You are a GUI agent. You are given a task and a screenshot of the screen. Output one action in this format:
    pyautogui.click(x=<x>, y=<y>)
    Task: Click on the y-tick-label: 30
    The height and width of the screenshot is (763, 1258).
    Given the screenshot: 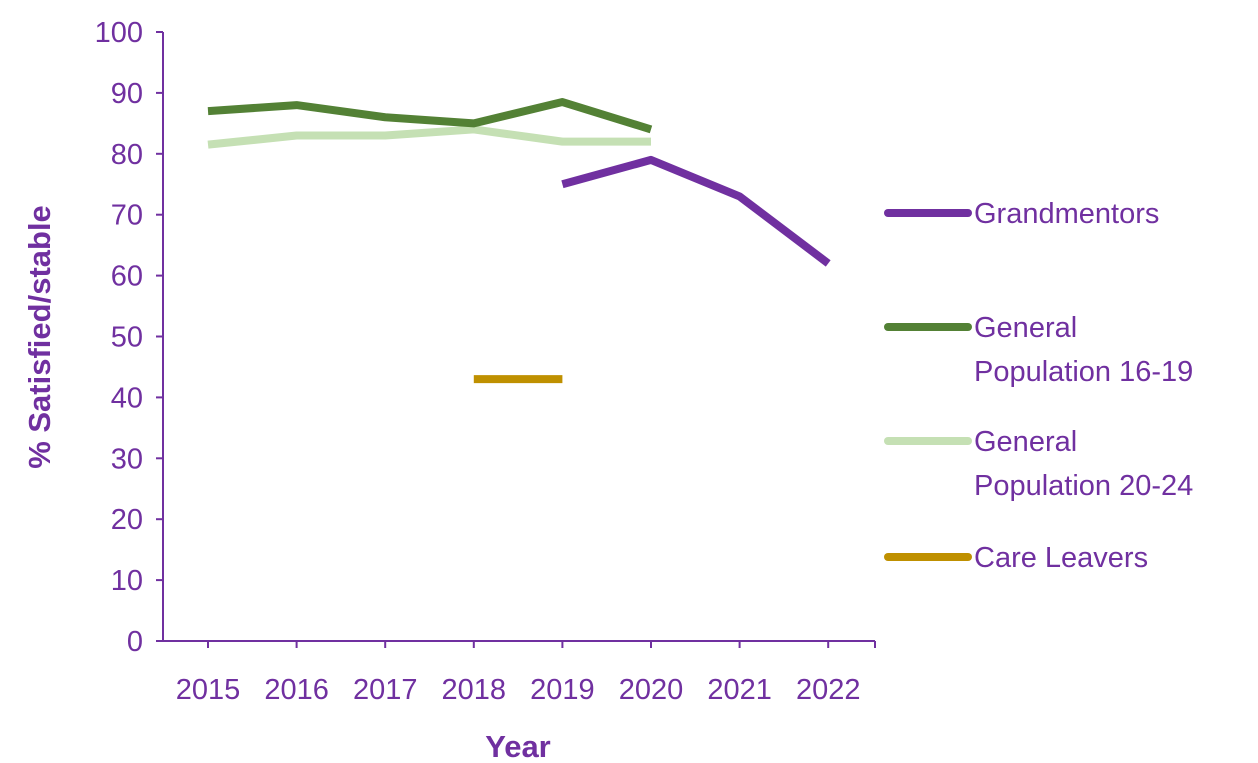 What is the action you would take?
    pyautogui.click(x=127, y=459)
    